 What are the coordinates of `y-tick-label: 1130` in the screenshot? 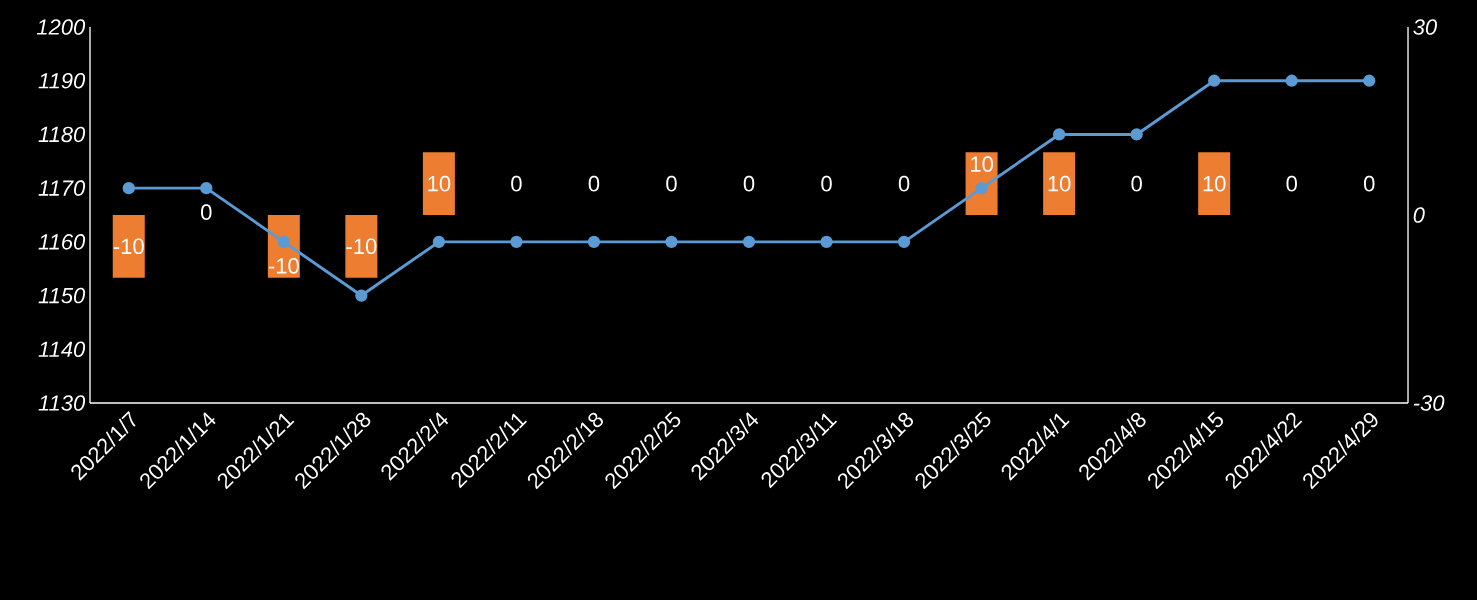 It's located at (62, 403).